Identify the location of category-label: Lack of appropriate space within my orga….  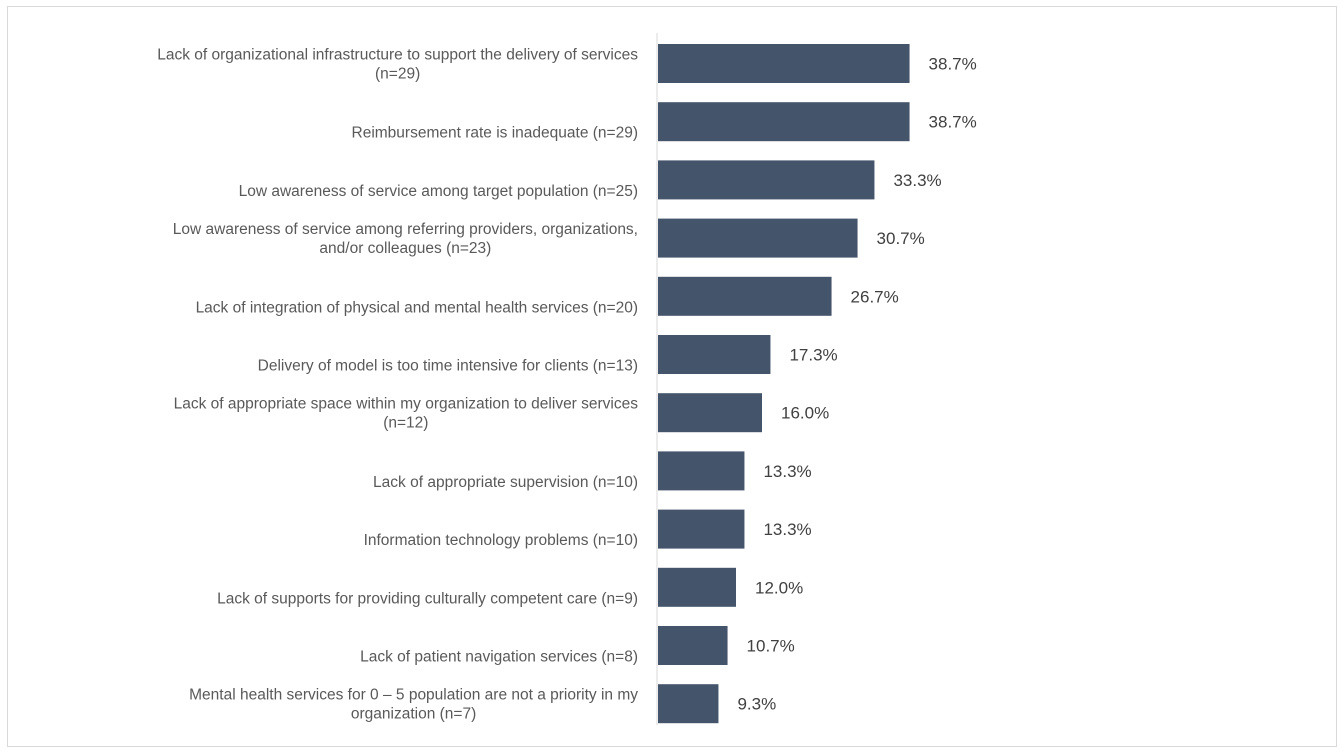
(406, 414).